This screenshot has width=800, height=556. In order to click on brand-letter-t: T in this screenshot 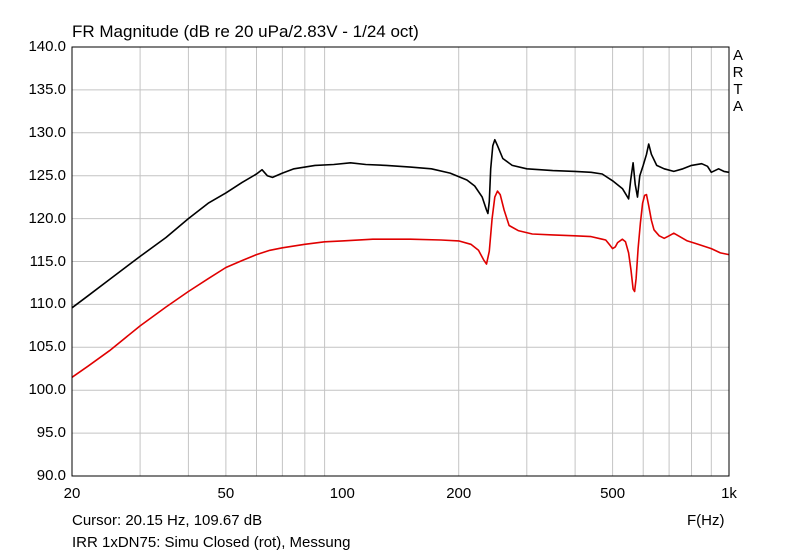, I will do `click(738, 89)`.